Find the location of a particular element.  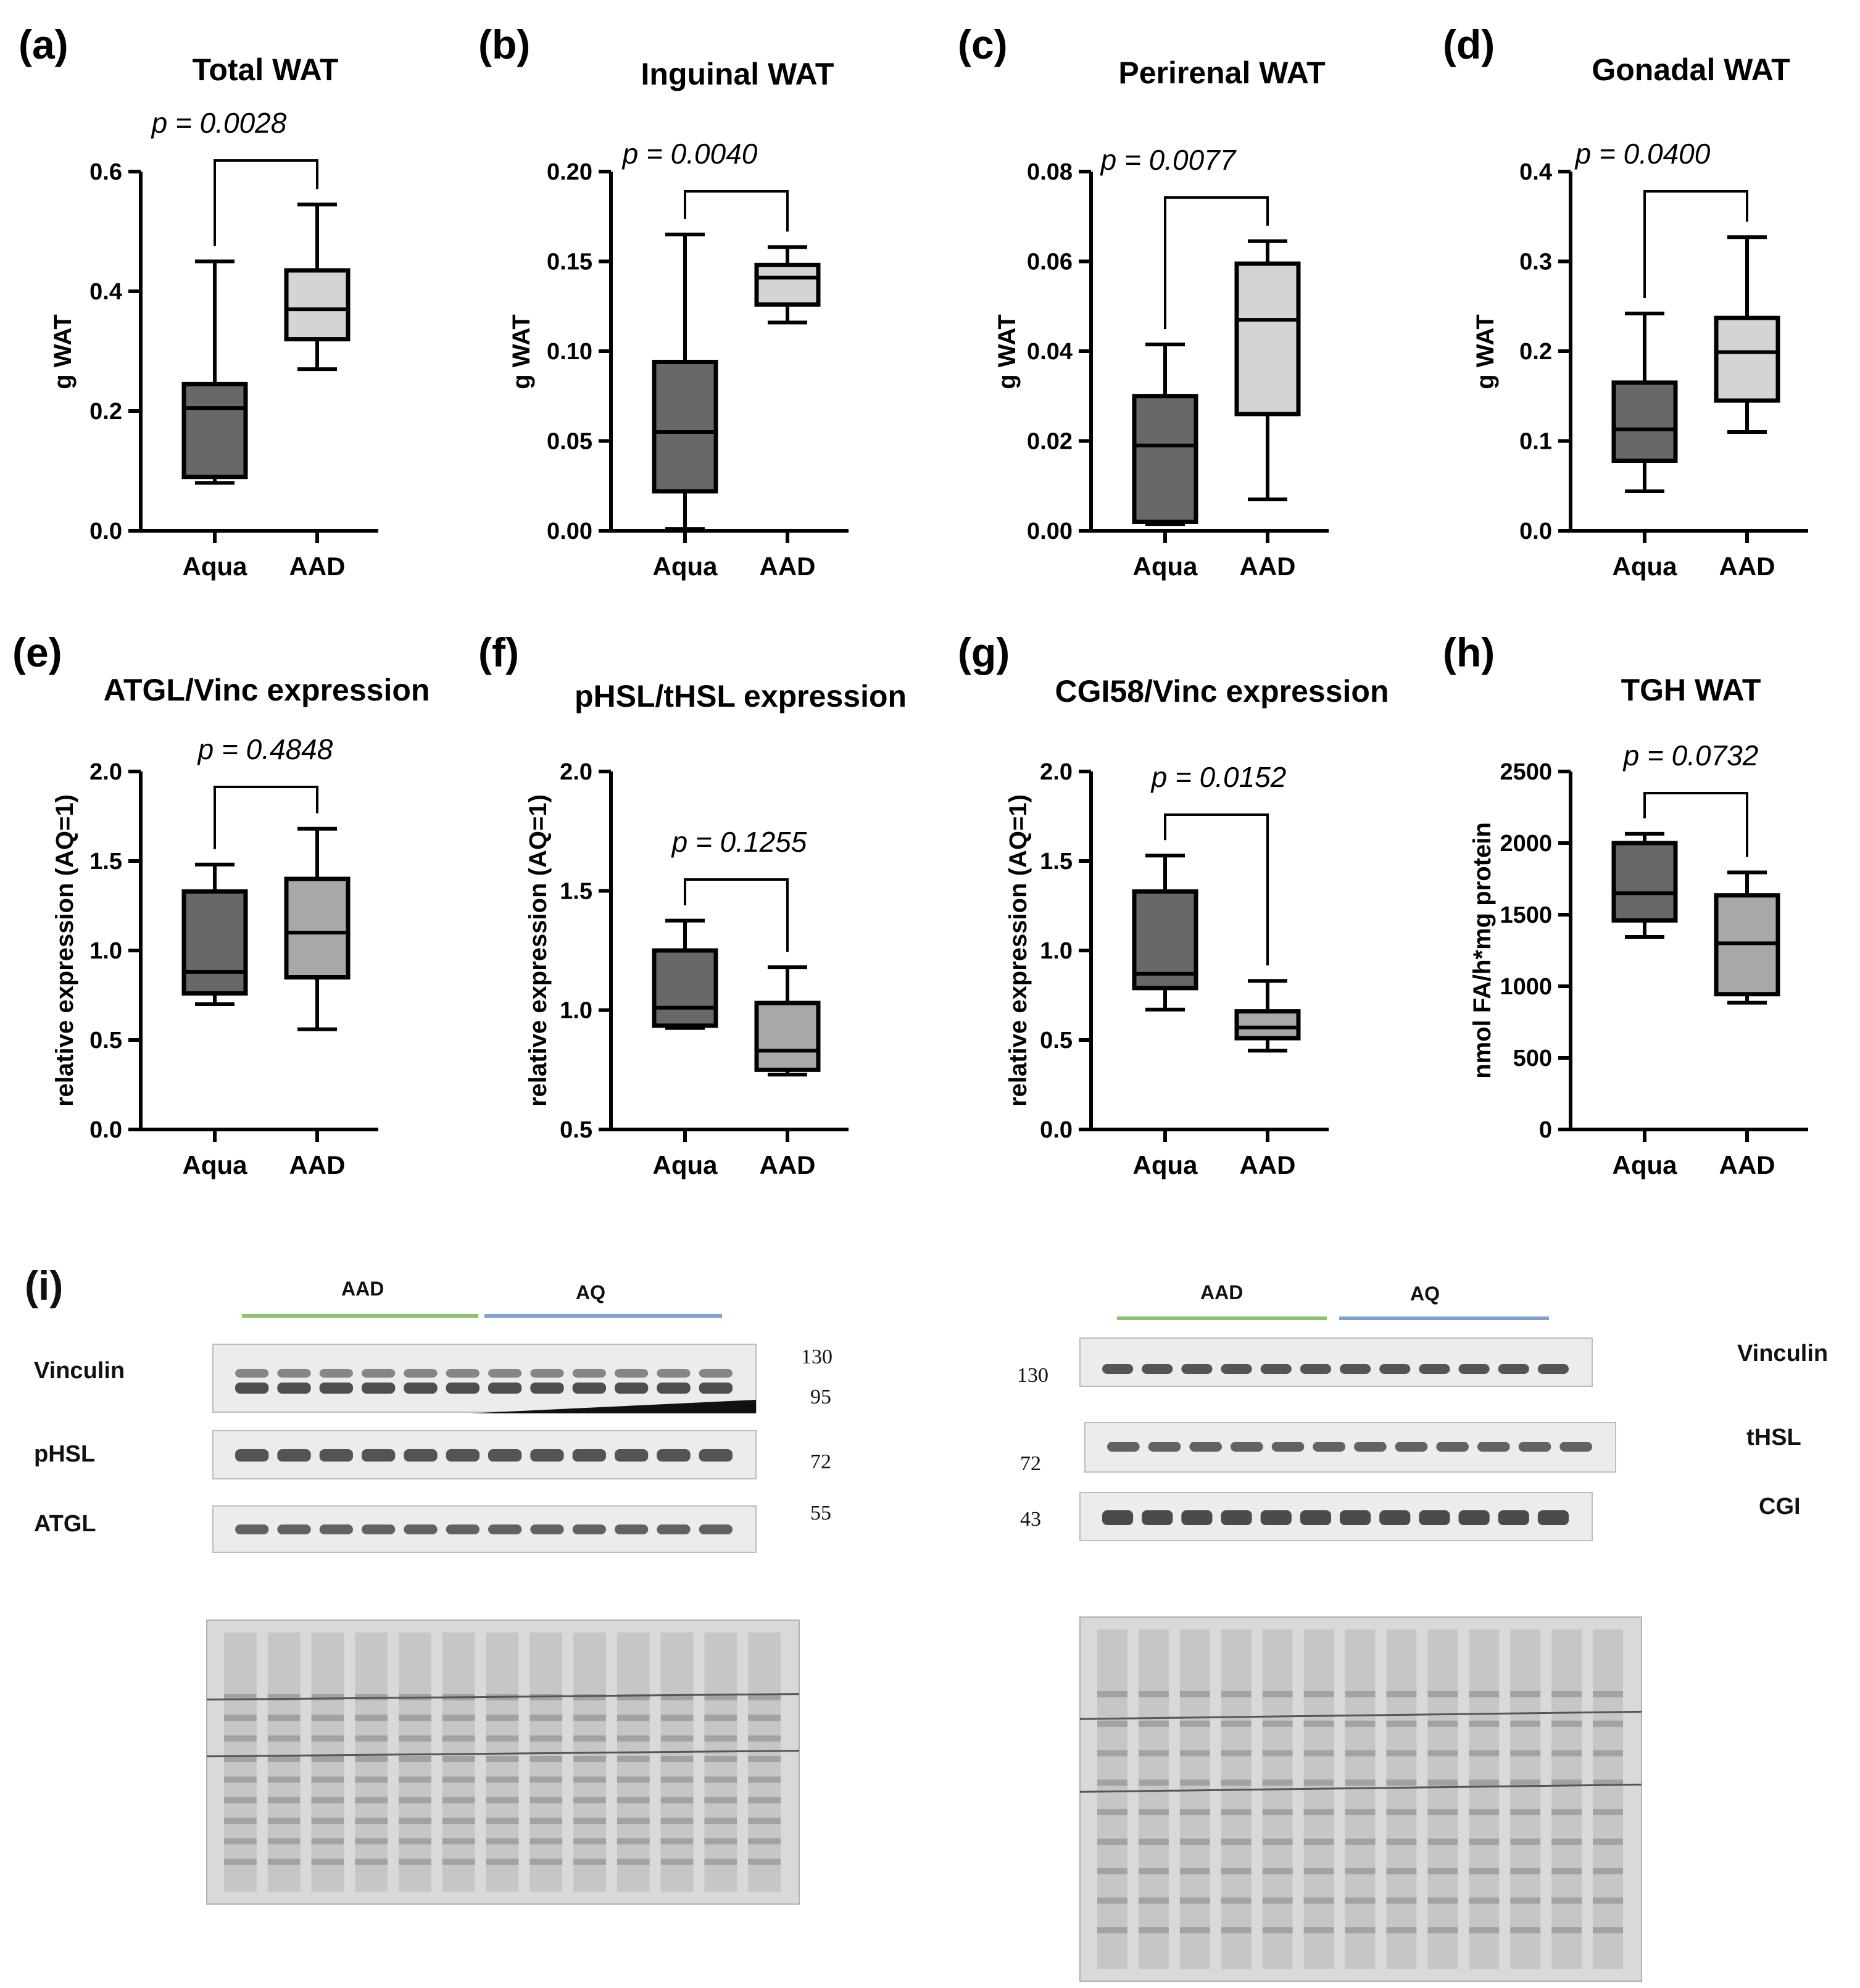

y-axis-label: relative expression (AQ=1) is located at coordinates (64, 950).